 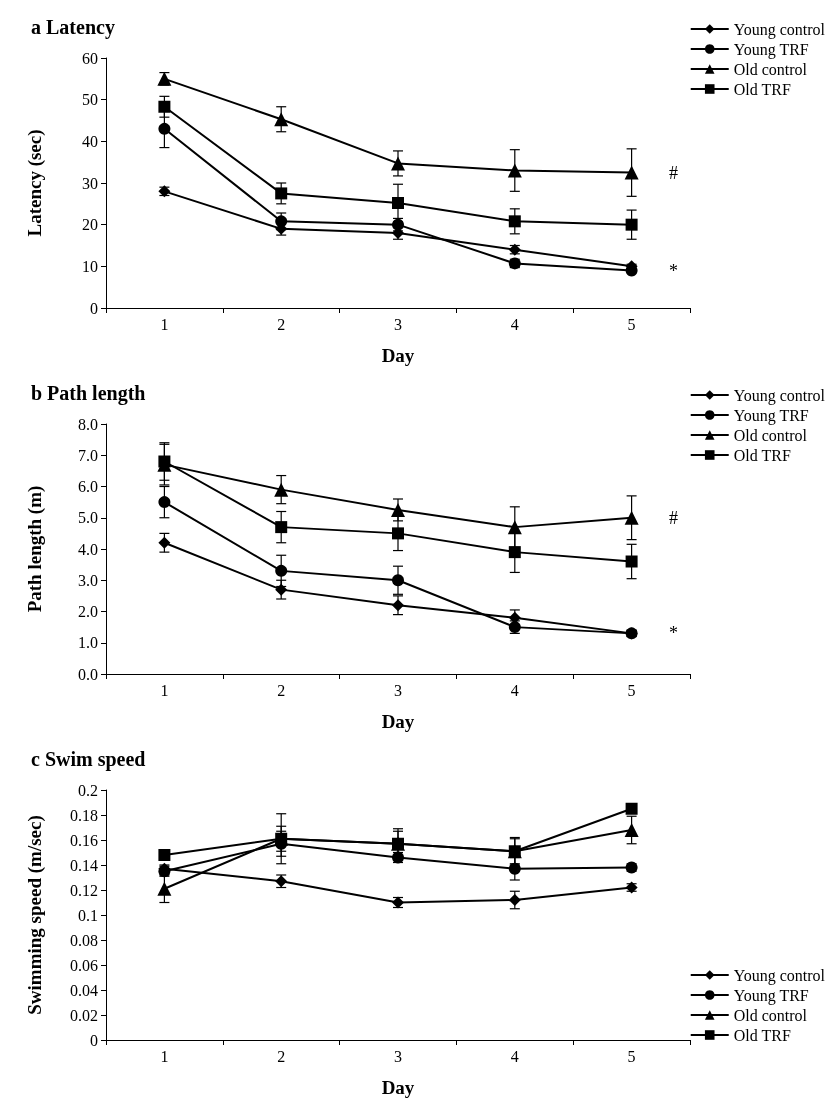 What do you see at coordinates (88, 580) in the screenshot?
I see `y-tick-label: 3.0` at bounding box center [88, 580].